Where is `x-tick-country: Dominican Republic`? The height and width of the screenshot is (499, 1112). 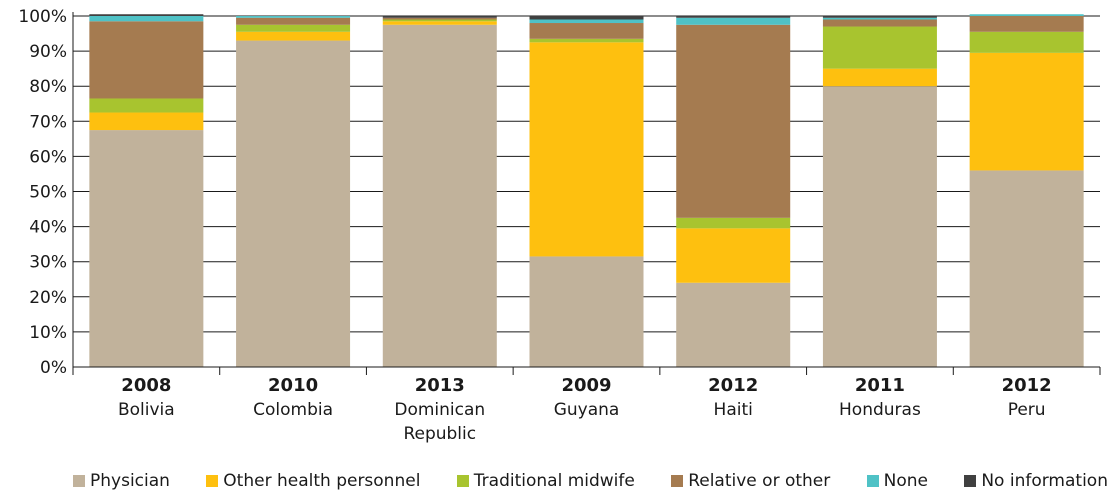 x-tick-country: Dominican Republic is located at coordinates (439, 422).